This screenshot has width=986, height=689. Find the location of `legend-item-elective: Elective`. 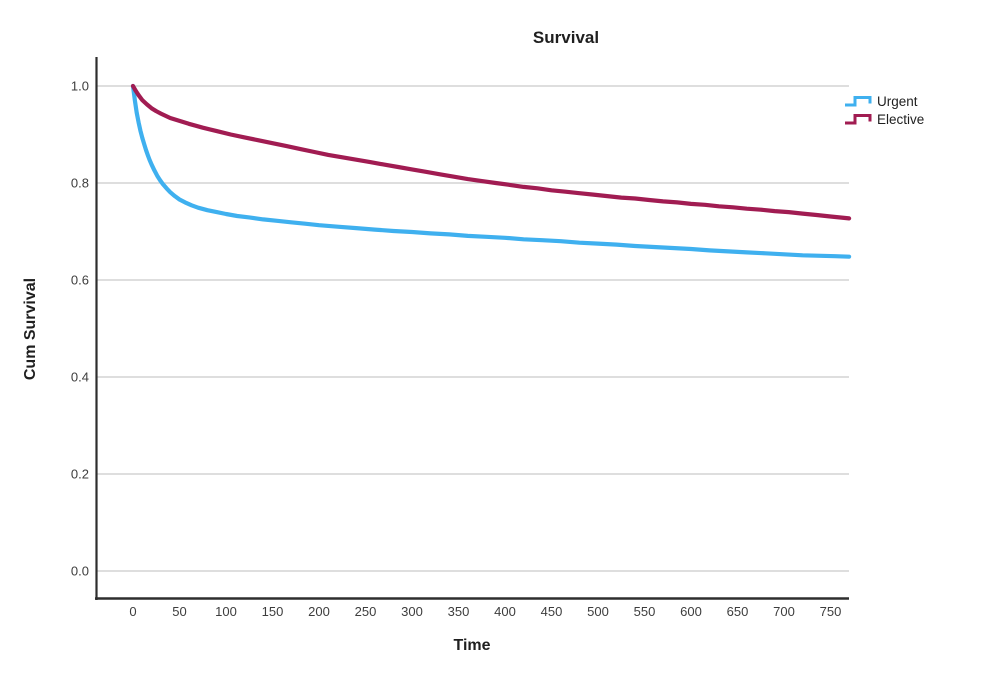

legend-item-elective: Elective is located at coordinates (884, 119).